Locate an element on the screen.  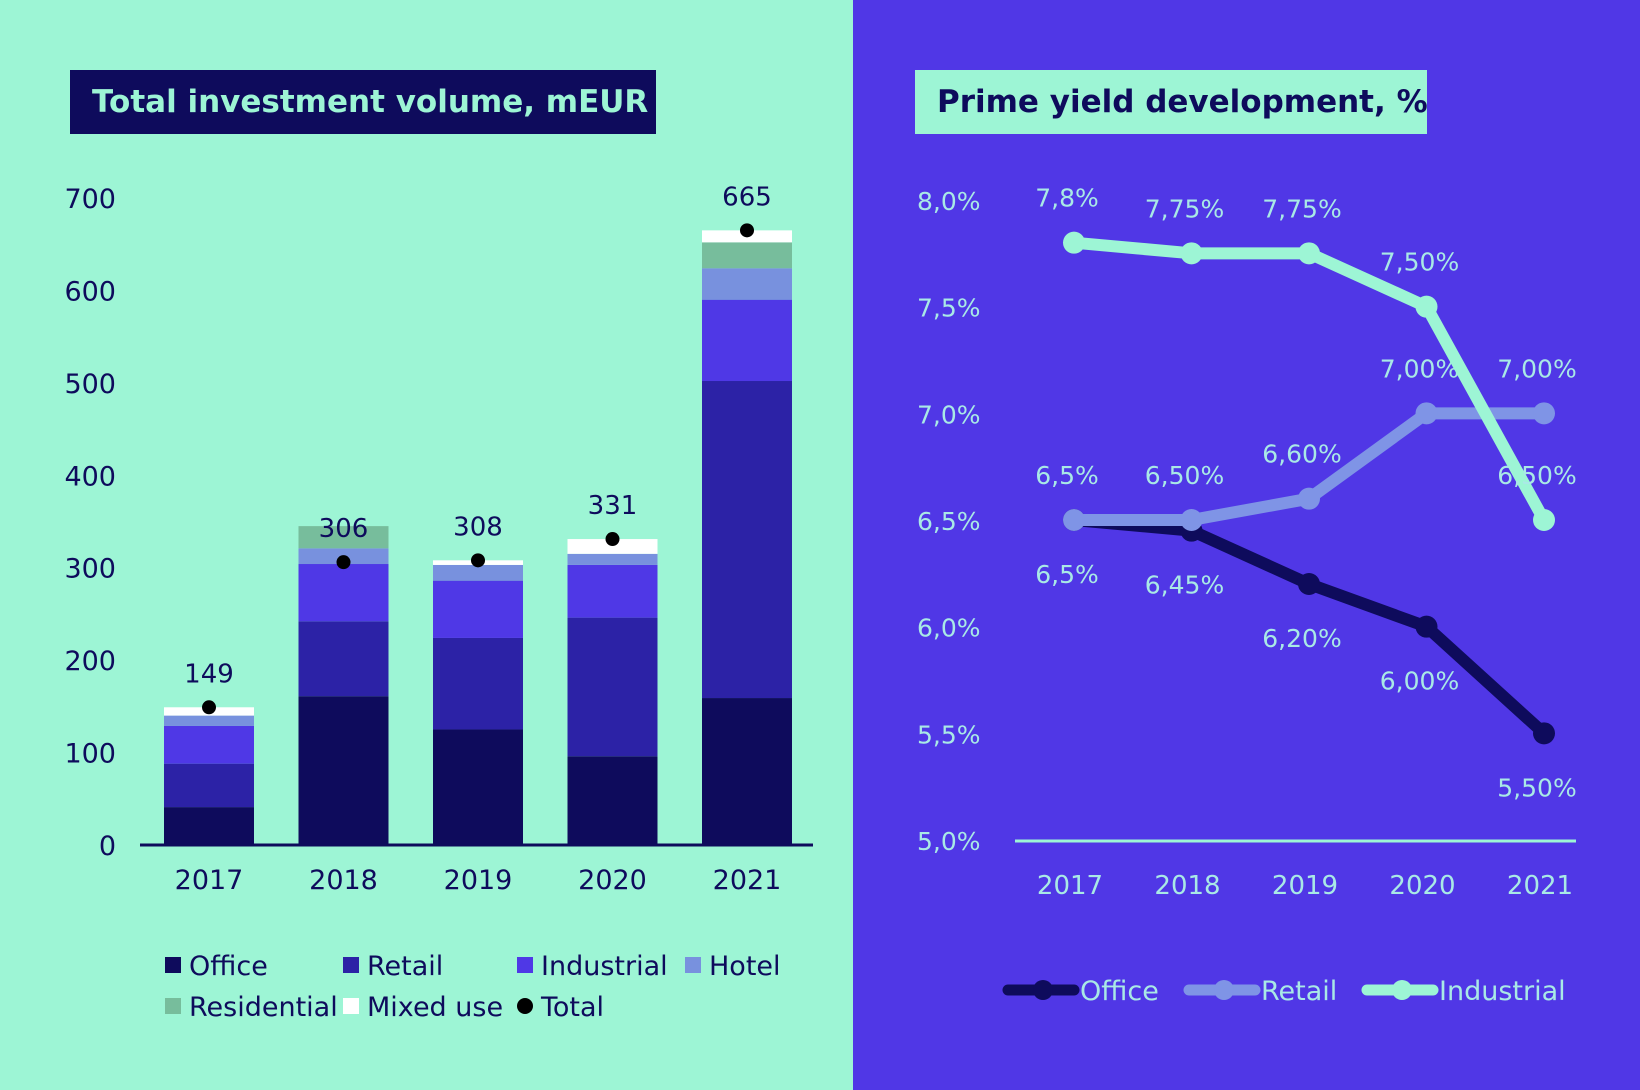
legend-label: Mixed use is located at coordinates (435, 1007).